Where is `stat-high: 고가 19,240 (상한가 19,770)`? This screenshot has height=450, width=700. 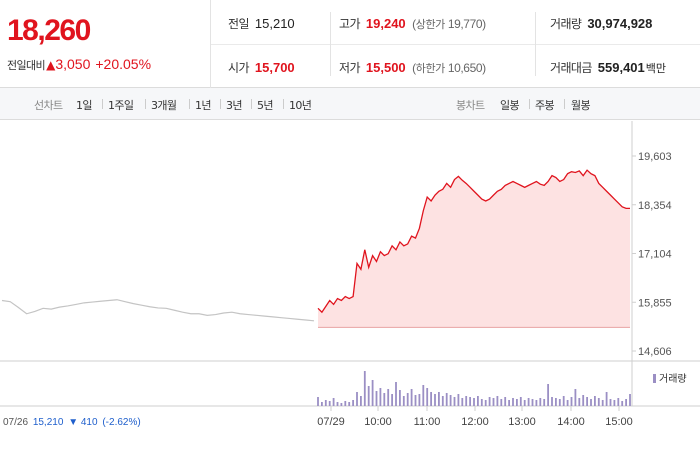
stat-high: 고가 19,240 (상한가 19,770) is located at coordinates (412, 24).